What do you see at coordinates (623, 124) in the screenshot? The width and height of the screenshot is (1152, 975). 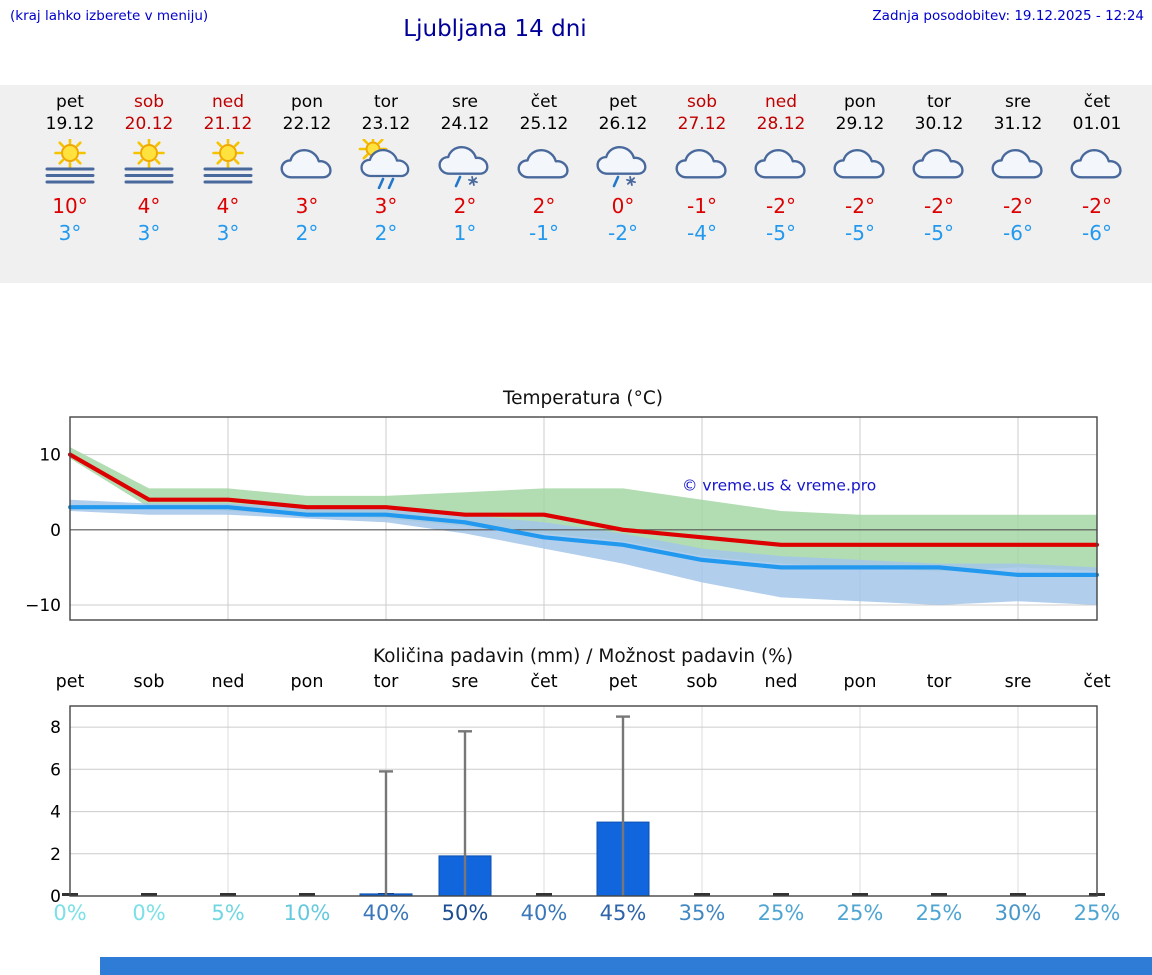 I see `day-date: 26.12` at bounding box center [623, 124].